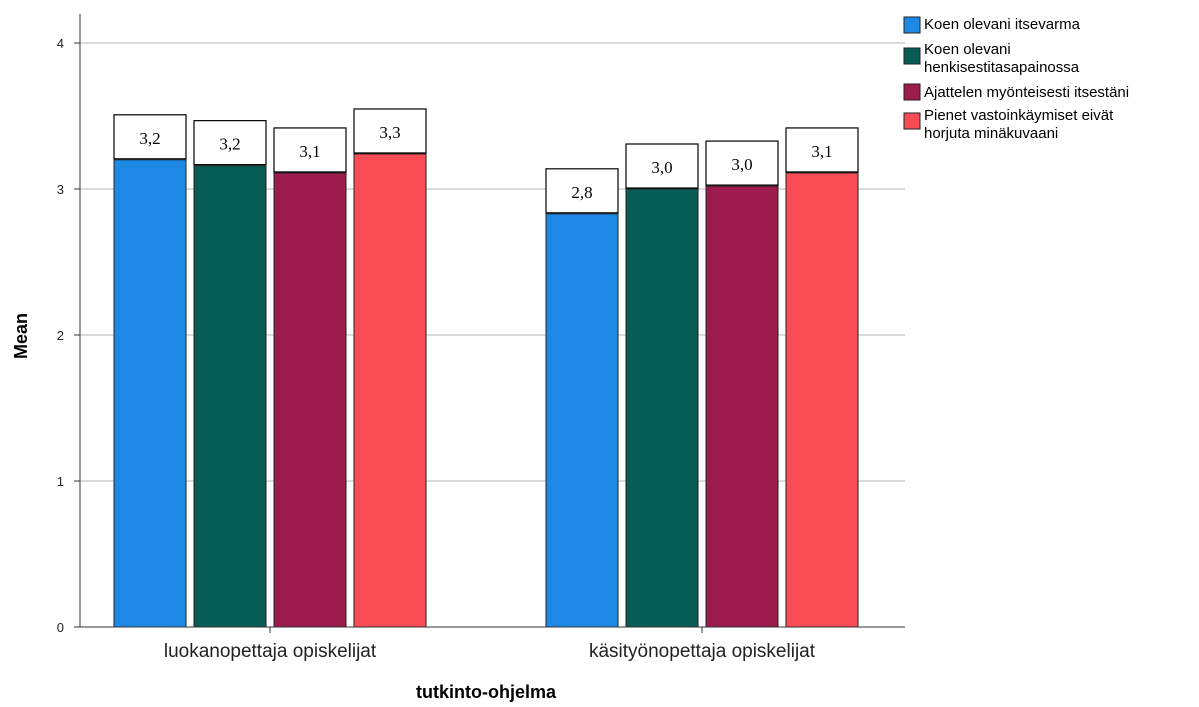  I want to click on legend-label: Pienet vastoinkäymiset eivät, so click(1019, 115).